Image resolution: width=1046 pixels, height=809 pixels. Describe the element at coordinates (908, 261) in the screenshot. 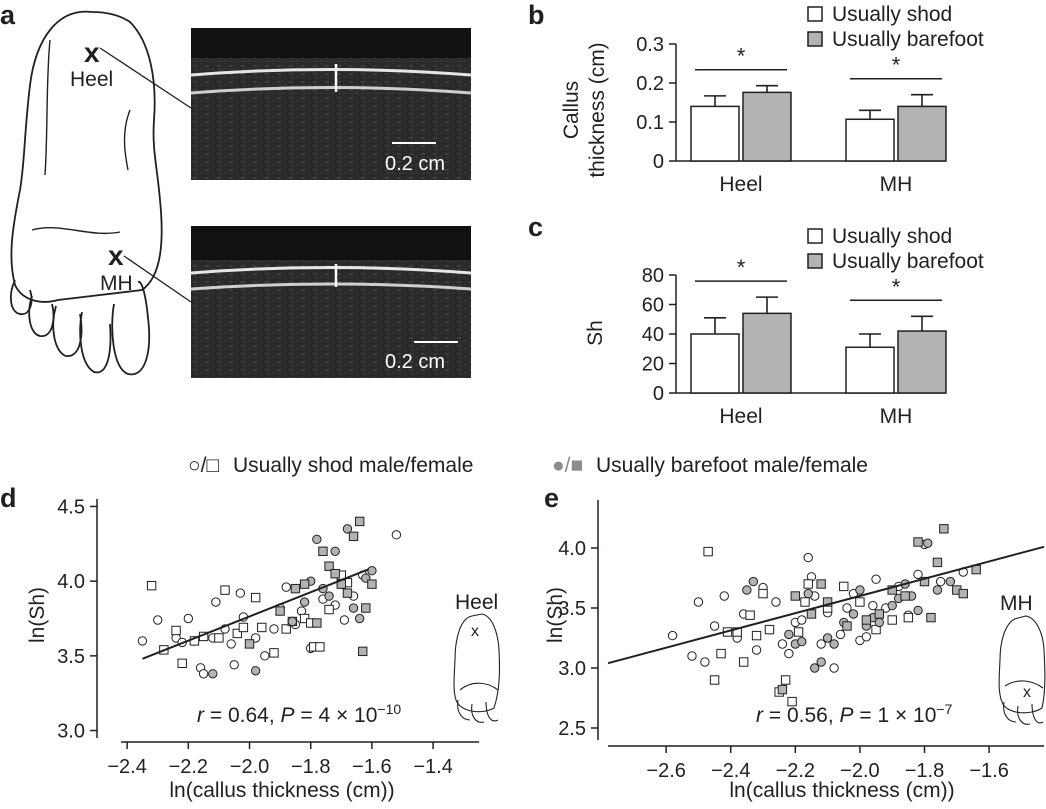

I see `legend-c-barefoot-label: Usually barefoot` at that location.